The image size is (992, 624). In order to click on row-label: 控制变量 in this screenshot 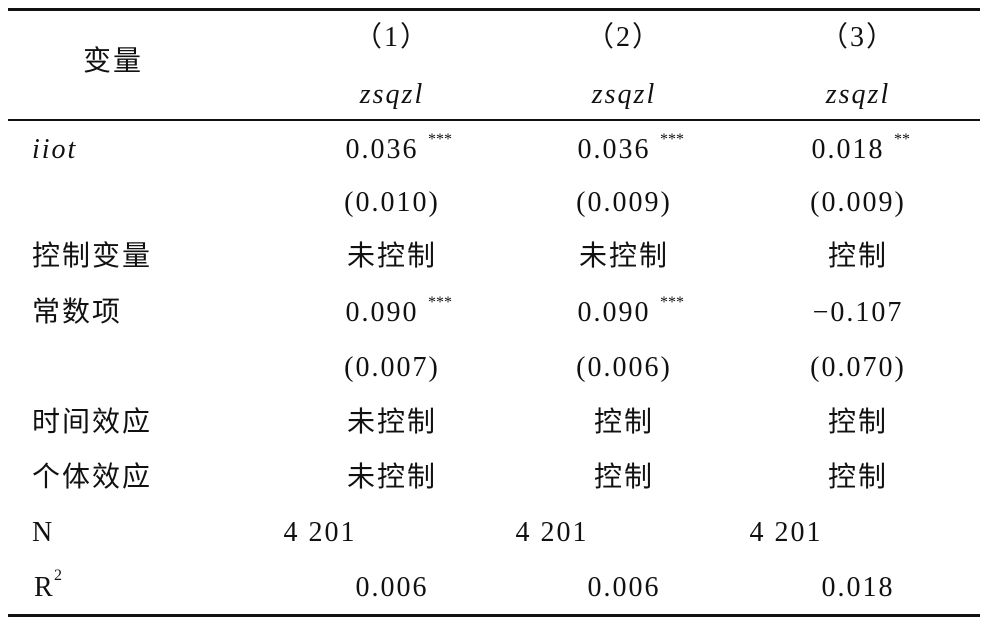, I will do `click(92, 256)`.